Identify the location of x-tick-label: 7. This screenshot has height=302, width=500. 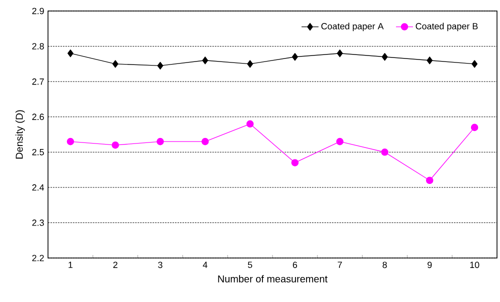
(340, 265).